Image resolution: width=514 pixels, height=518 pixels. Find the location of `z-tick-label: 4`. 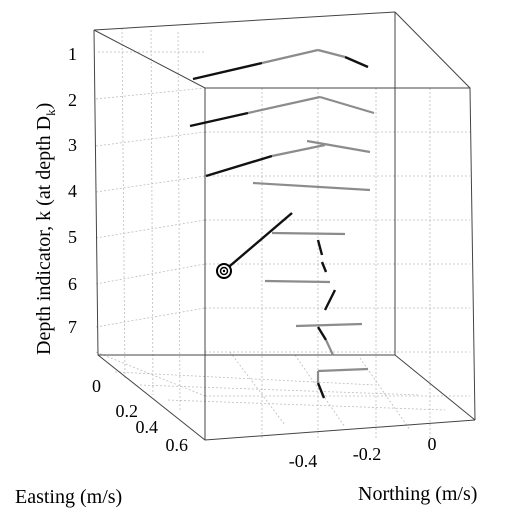

z-tick-label: 4 is located at coordinates (72, 191).